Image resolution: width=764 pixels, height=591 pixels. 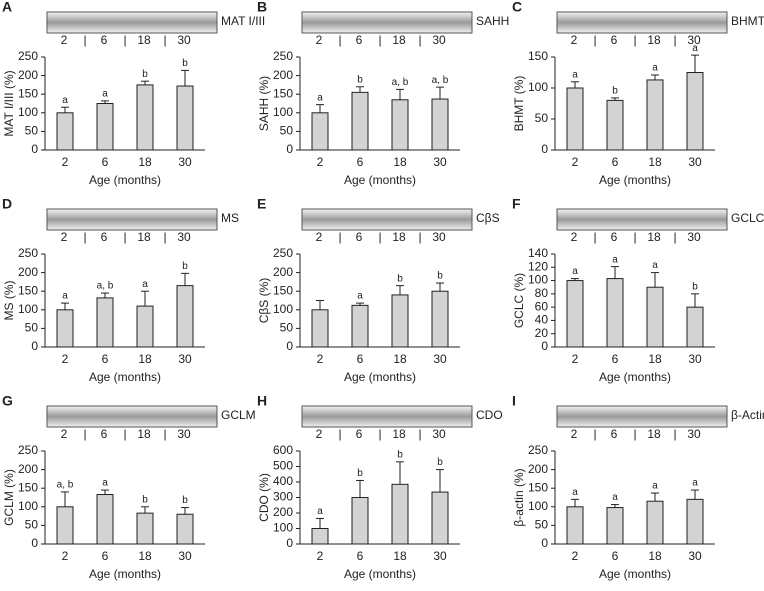 I want to click on panel-letter: E, so click(x=261, y=204).